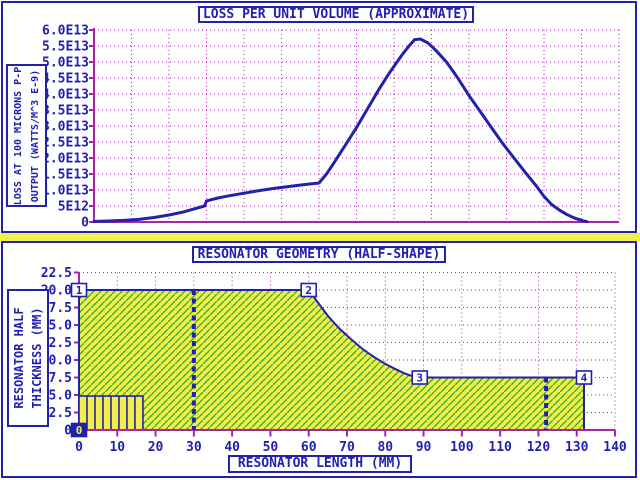 The width and height of the screenshot is (640, 480). I want to click on bottom-chart-ylabel-line2: THICKNESS (MM), so click(37, 358).